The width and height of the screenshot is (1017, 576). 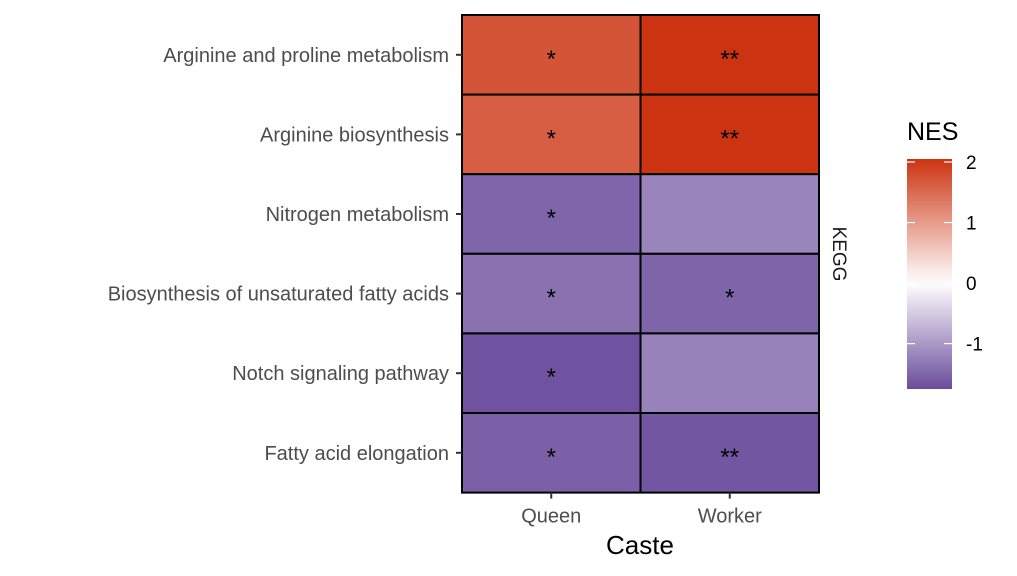 I want to click on significance-labels: * *** **** *** **, so click(x=643, y=258).